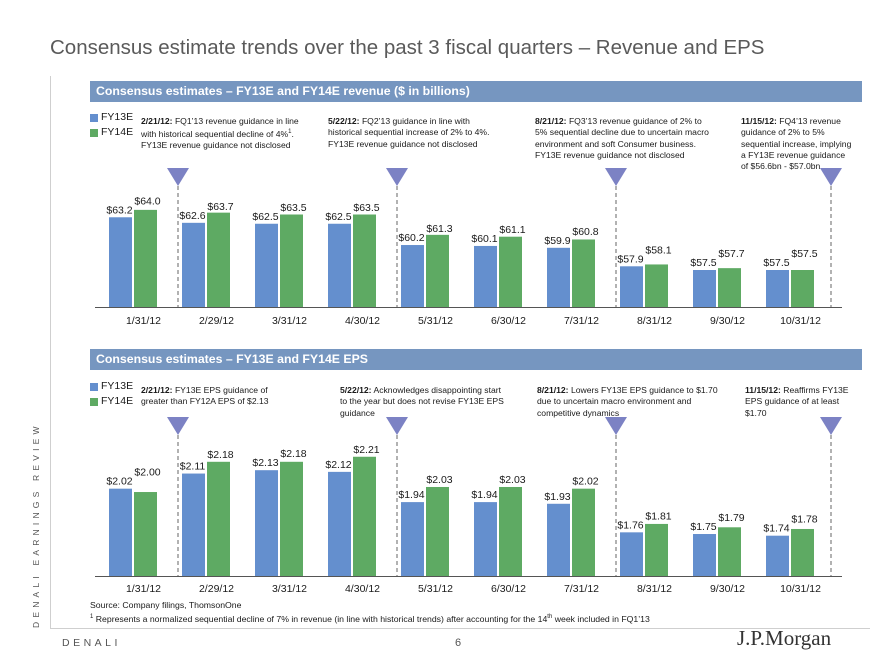 The width and height of the screenshot is (880, 660). What do you see at coordinates (435, 321) in the screenshot?
I see `revenue-tick-label: 5/31/12` at bounding box center [435, 321].